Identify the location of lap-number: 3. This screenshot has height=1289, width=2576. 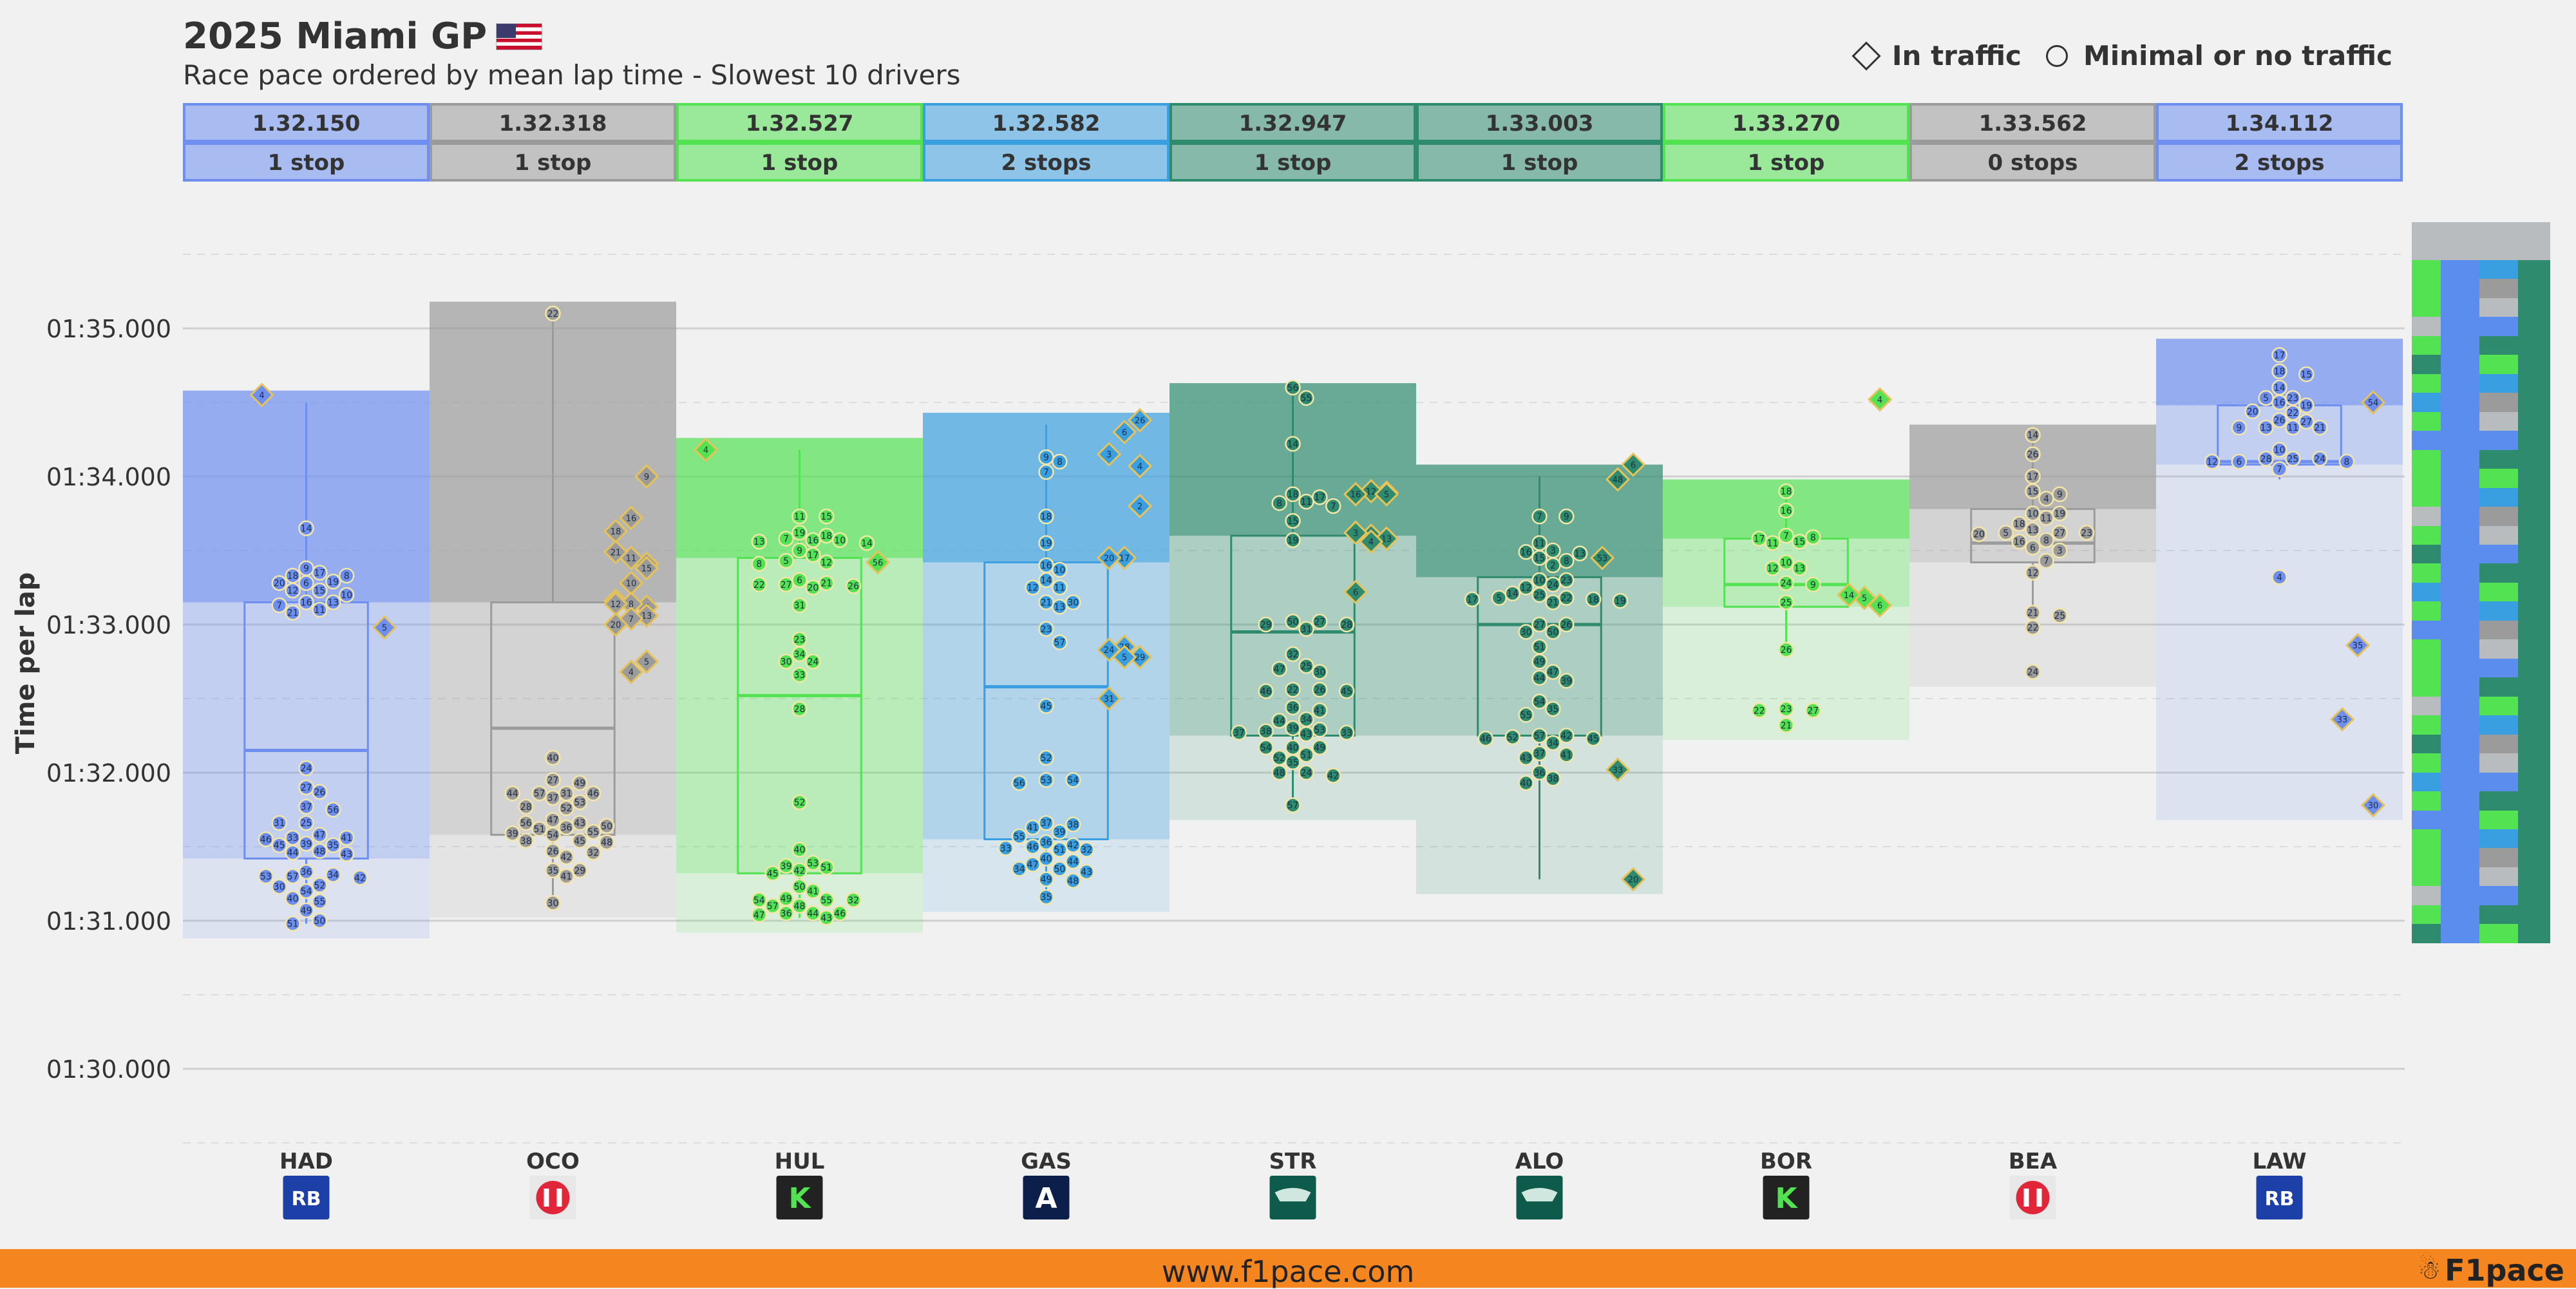
(1355, 533).